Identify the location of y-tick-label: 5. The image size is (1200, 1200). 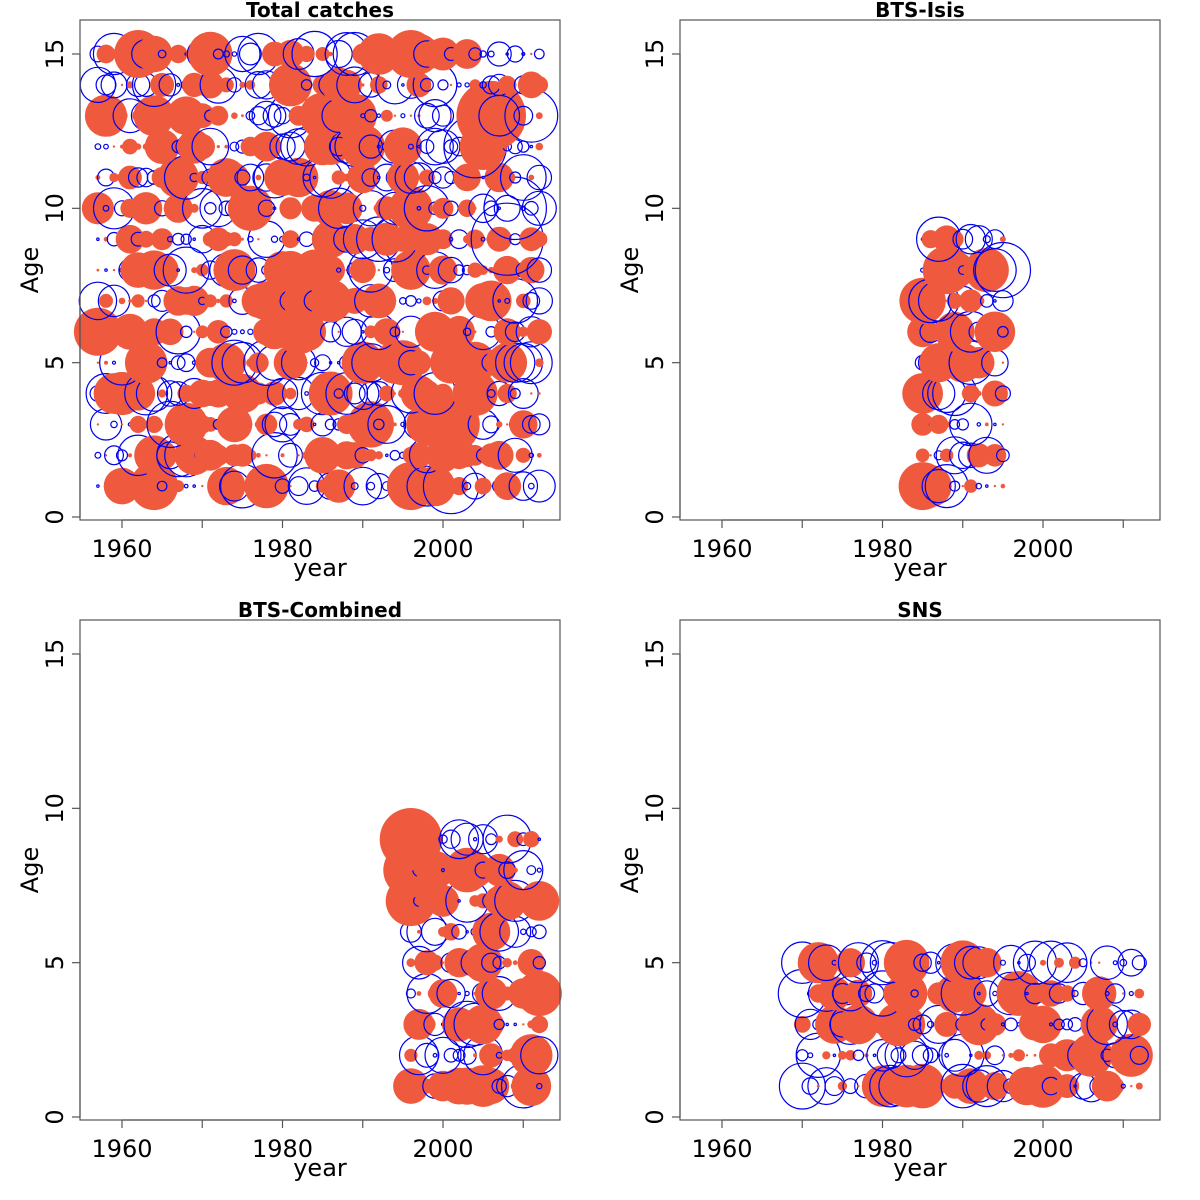
(655, 362).